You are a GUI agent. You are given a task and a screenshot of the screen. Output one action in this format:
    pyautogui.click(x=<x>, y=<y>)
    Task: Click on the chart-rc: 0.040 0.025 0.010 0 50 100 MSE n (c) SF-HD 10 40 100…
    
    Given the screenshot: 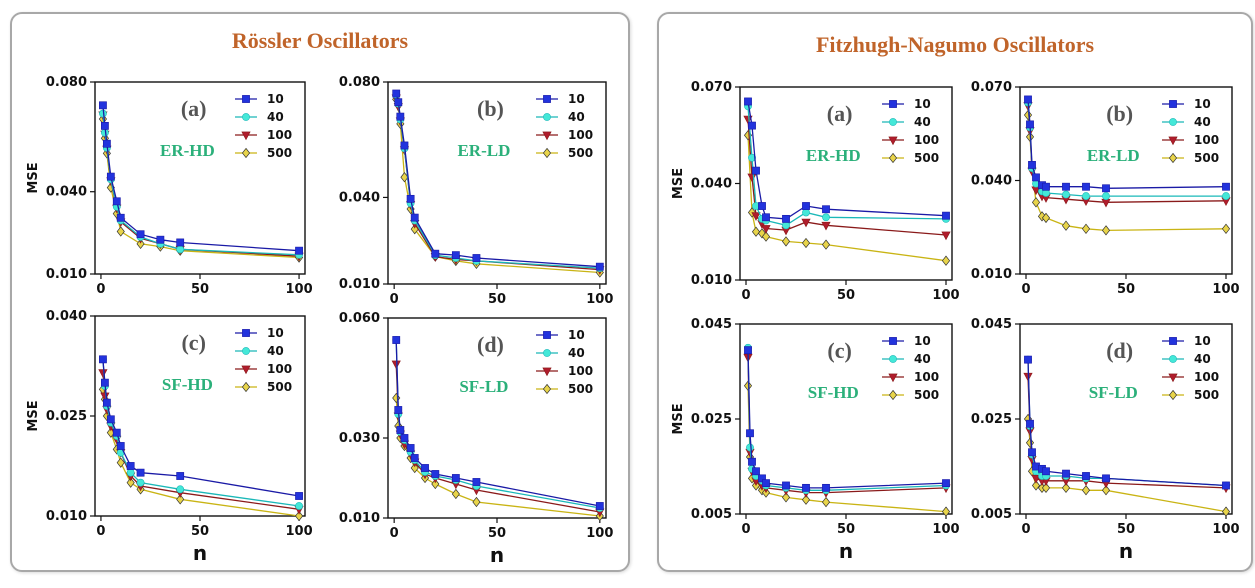 What is the action you would take?
    pyautogui.click(x=169, y=437)
    